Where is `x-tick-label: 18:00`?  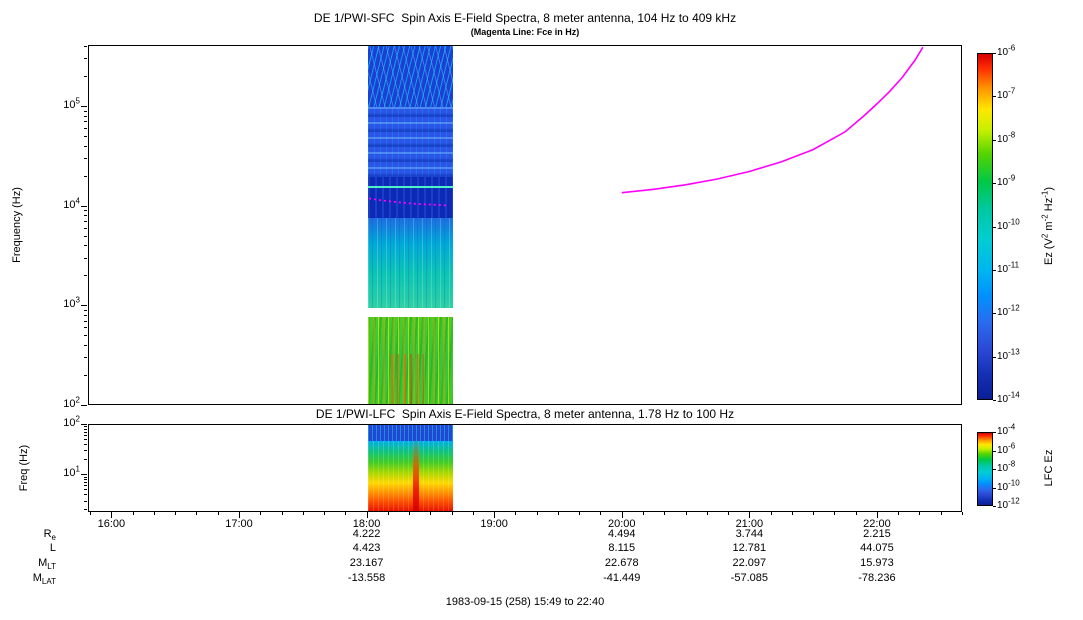
x-tick-label: 18:00 is located at coordinates (366, 524).